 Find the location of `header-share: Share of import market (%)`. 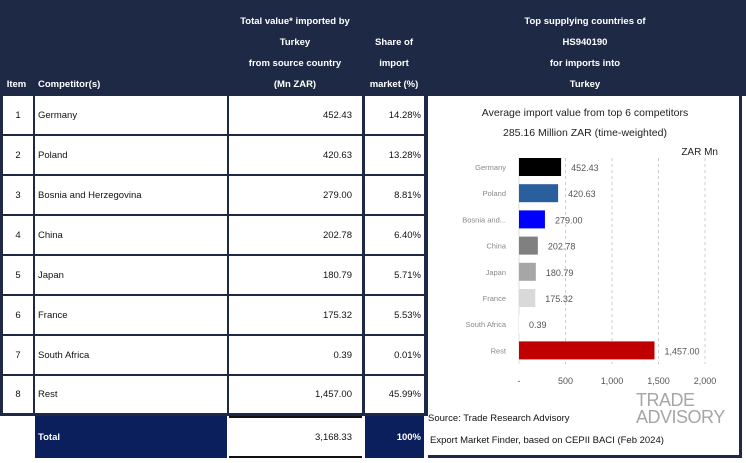

header-share: Share of import market (%) is located at coordinates (394, 63).